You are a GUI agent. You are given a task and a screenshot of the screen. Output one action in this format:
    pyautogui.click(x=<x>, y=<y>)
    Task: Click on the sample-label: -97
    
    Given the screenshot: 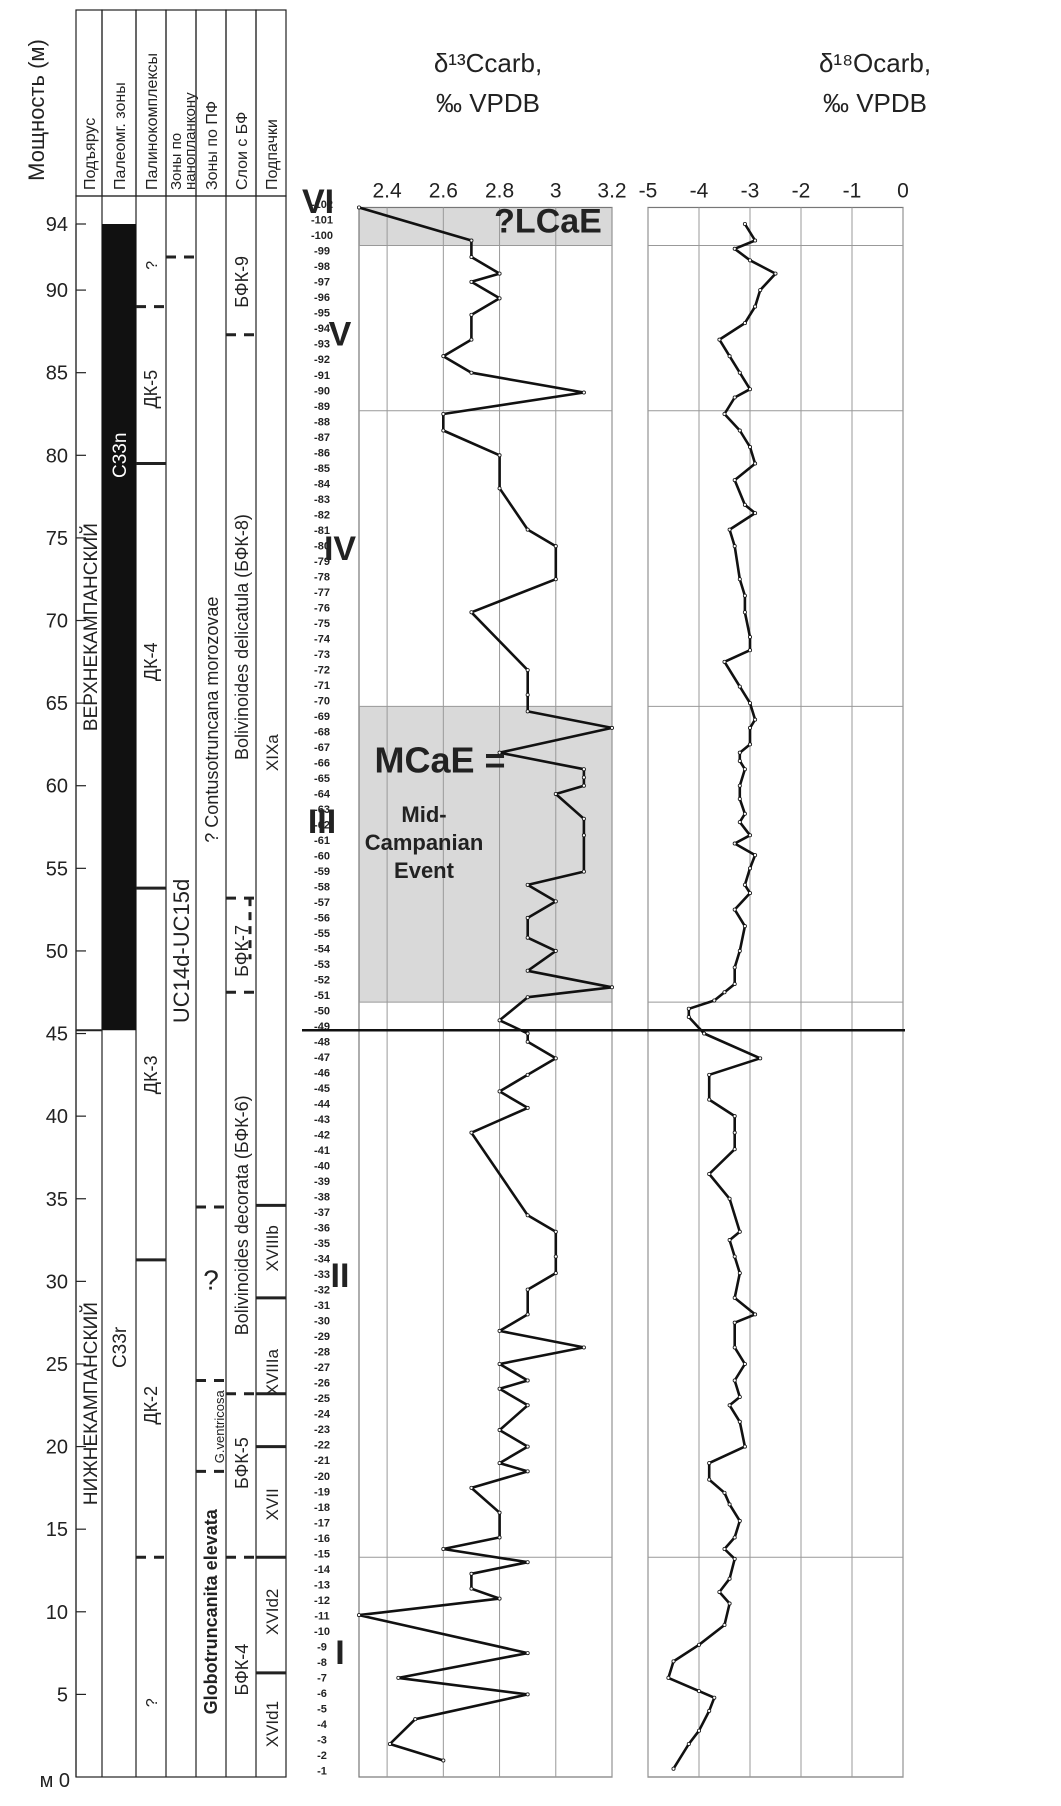 What is the action you would take?
    pyautogui.click(x=322, y=283)
    